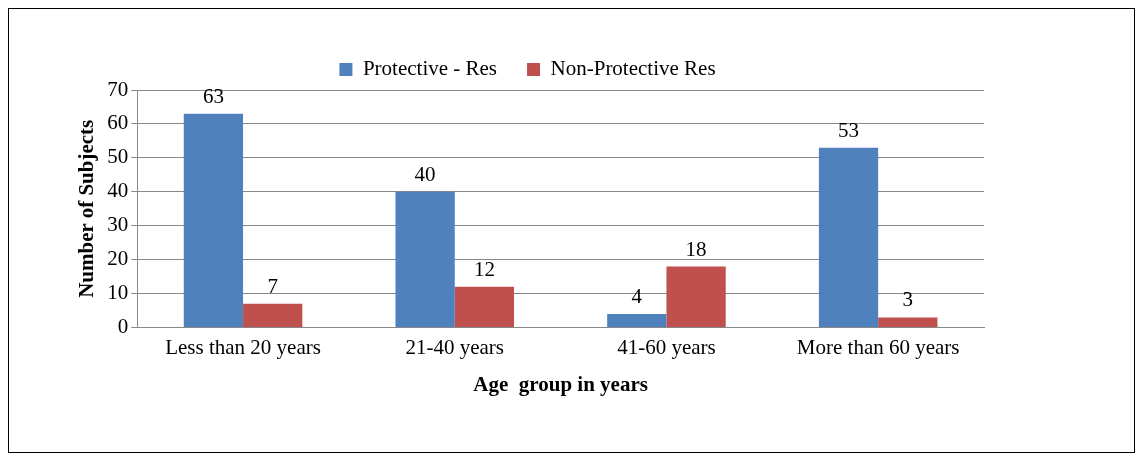  I want to click on data-label: 53, so click(849, 129).